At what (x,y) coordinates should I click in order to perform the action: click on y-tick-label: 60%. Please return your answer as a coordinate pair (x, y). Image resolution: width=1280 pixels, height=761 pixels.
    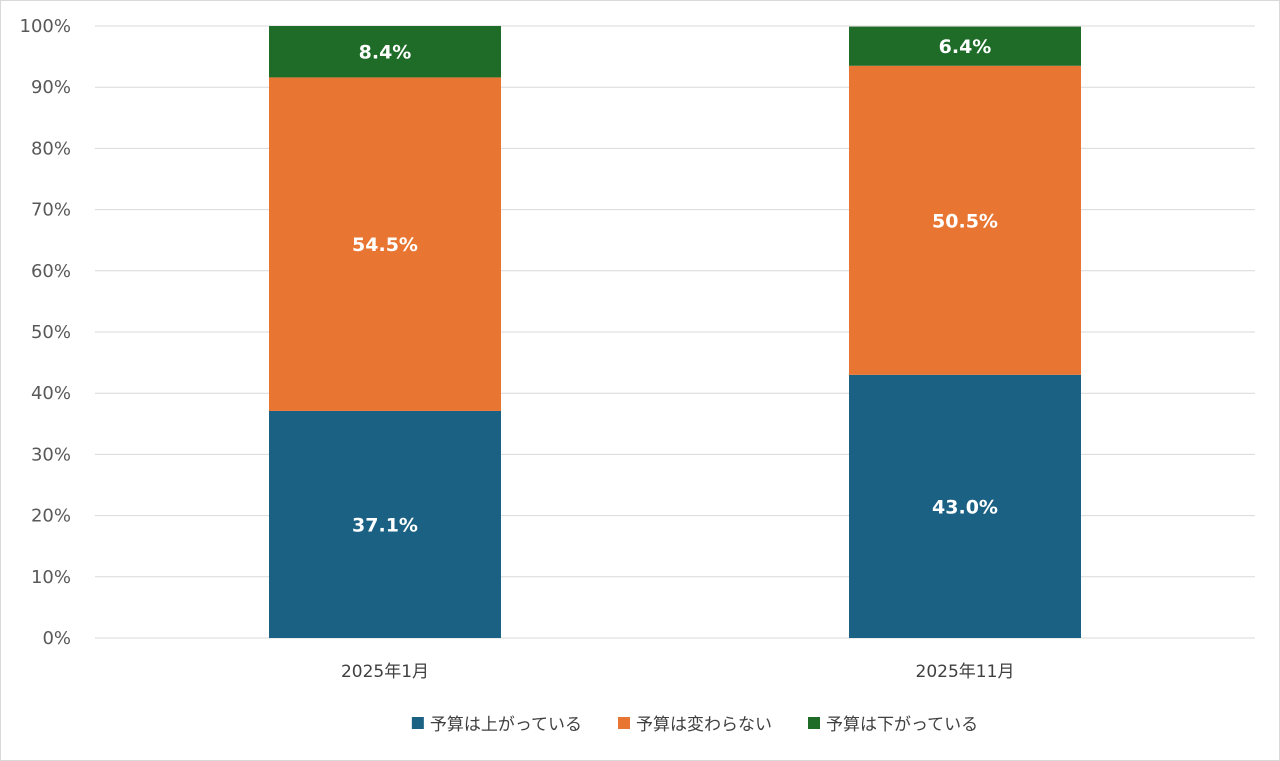
    Looking at the image, I should click on (51, 271).